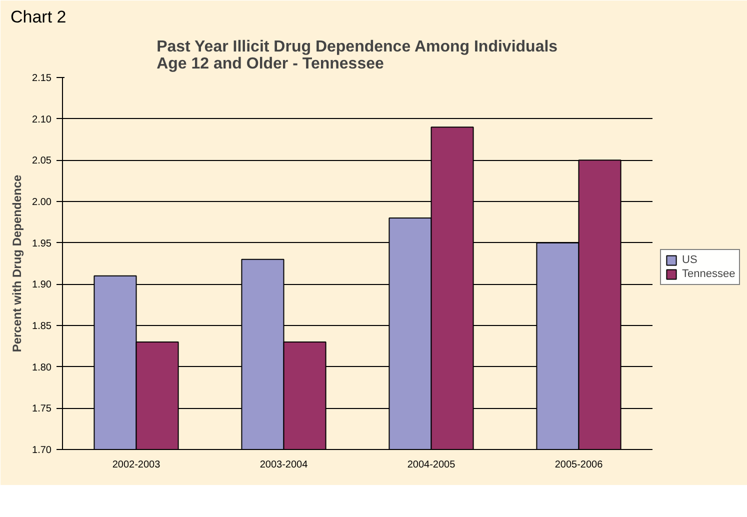  Describe the element at coordinates (42, 285) in the screenshot. I see `y-tick-label: 1.90` at that location.